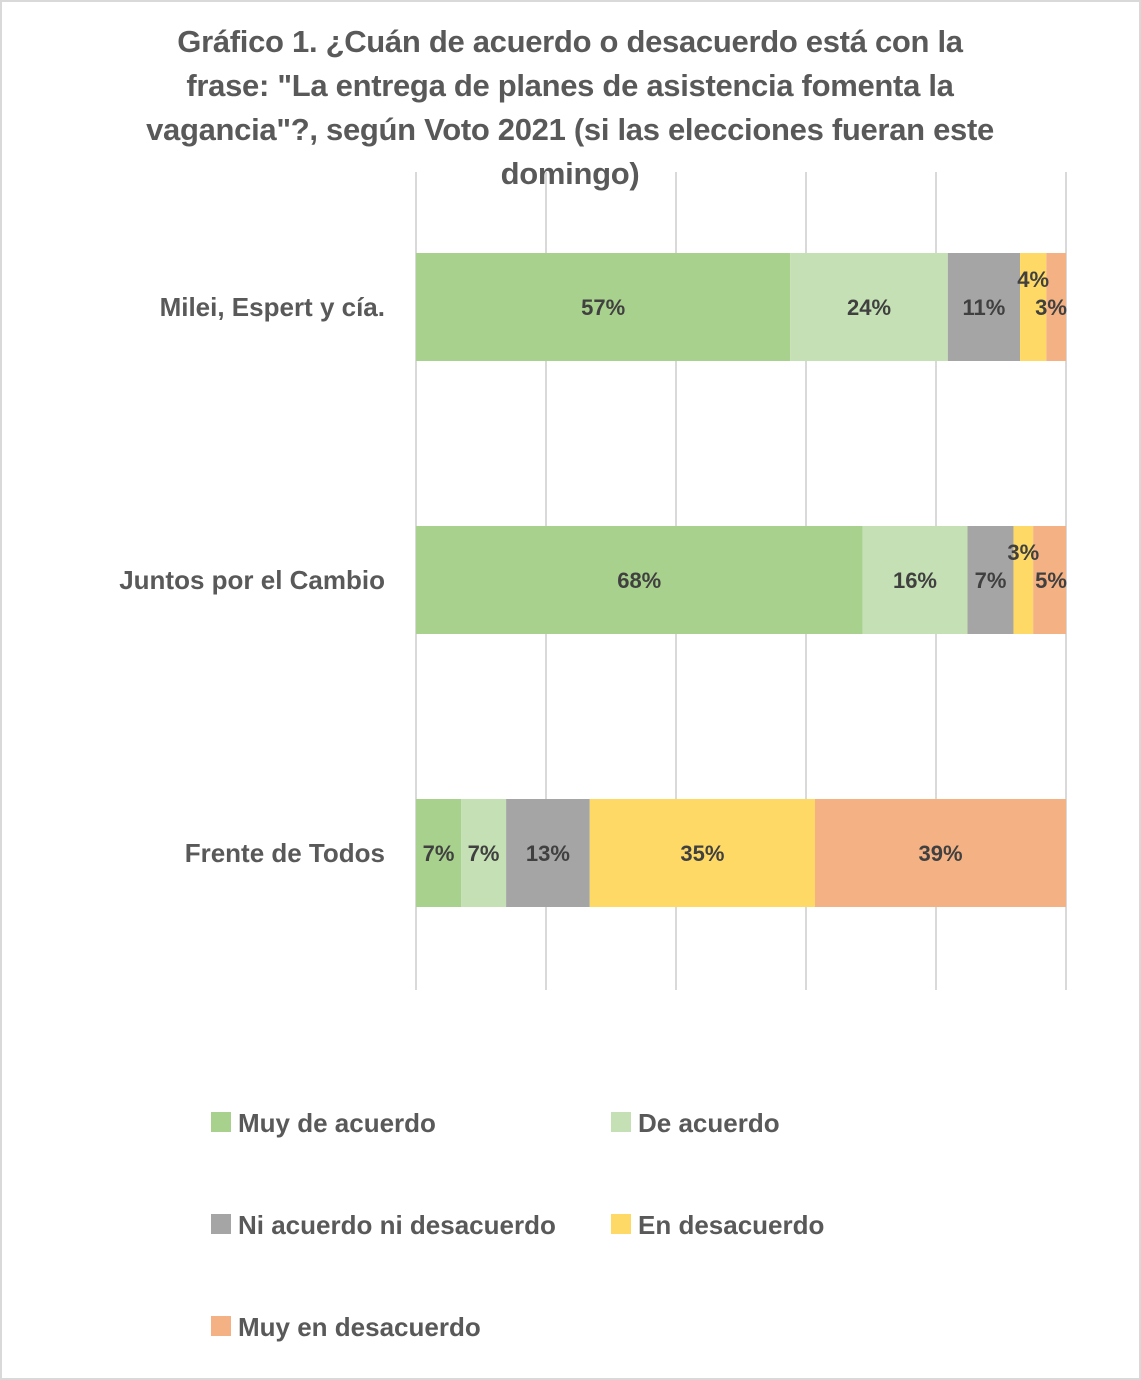 Image resolution: width=1141 pixels, height=1380 pixels. I want to click on data-label: 13%, so click(548, 853).